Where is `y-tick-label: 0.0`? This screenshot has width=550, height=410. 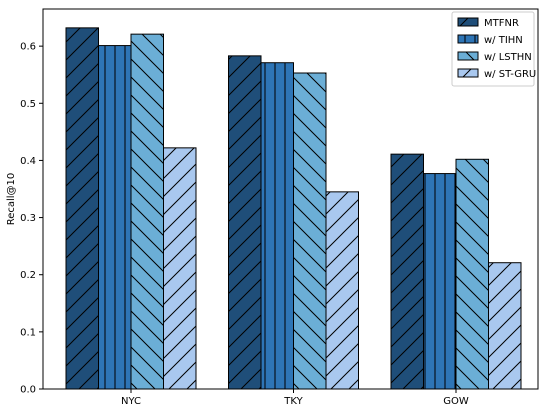 y-tick-label: 0.0 is located at coordinates (28, 390).